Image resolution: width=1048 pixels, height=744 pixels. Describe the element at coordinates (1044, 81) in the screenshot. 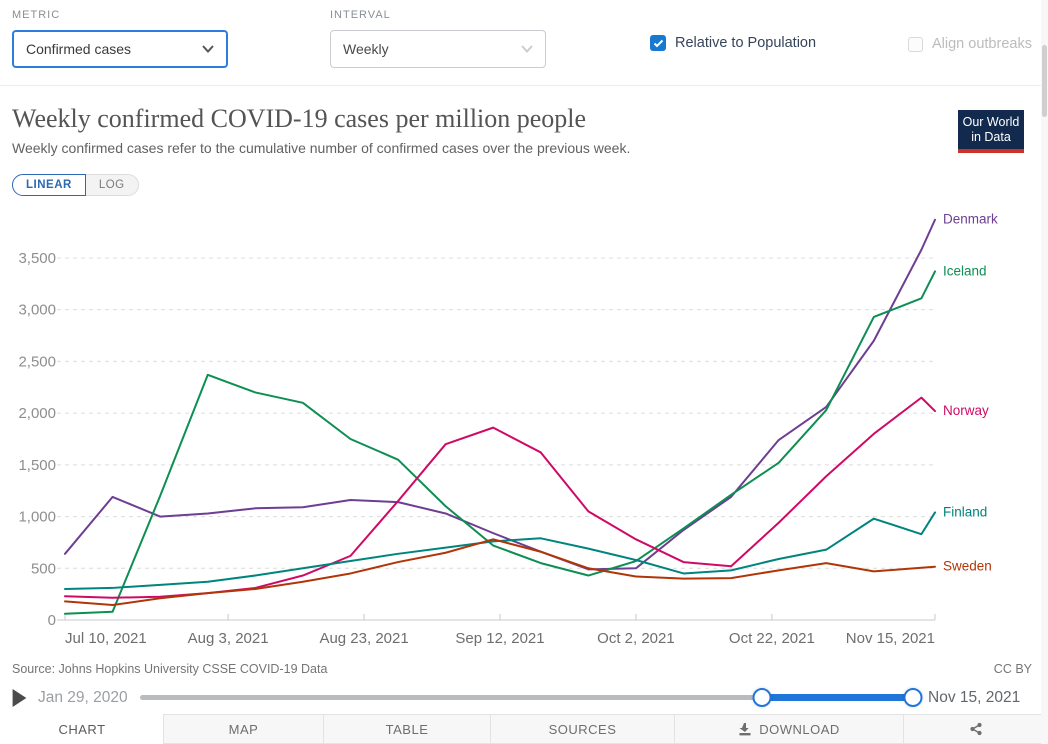

I see `scrollbar-thumb` at that location.